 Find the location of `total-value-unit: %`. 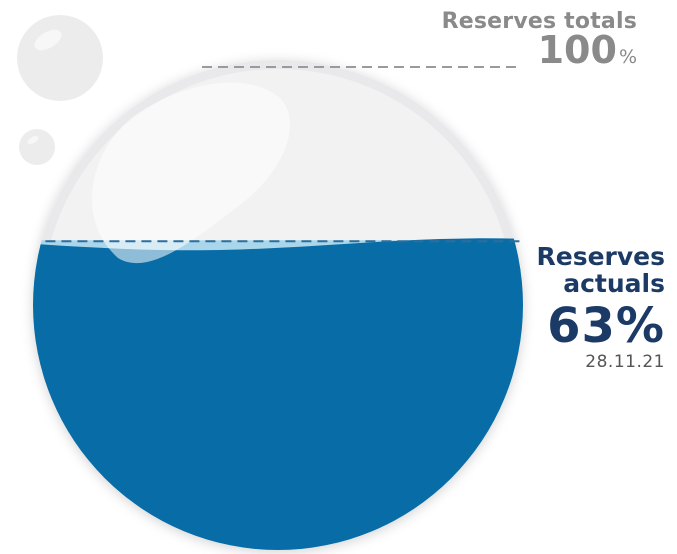

total-value-unit: % is located at coordinates (627, 57).